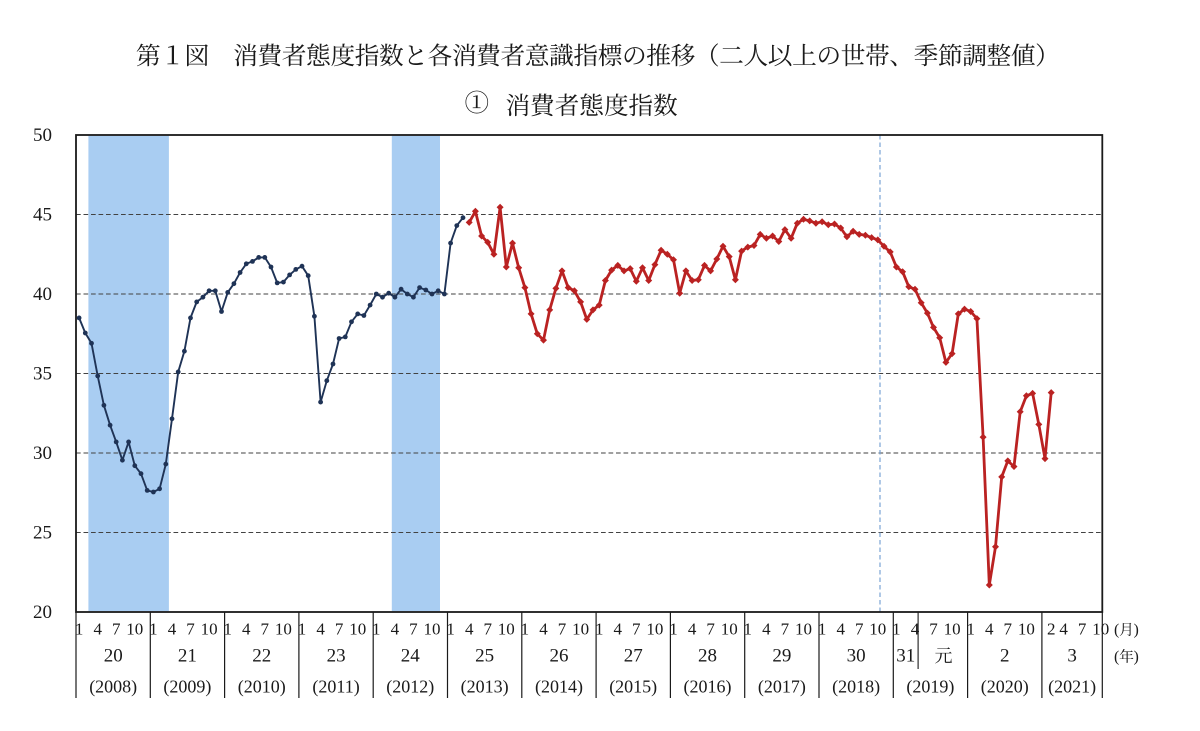  What do you see at coordinates (42, 294) in the screenshot?
I see `svg-text: 40` at bounding box center [42, 294].